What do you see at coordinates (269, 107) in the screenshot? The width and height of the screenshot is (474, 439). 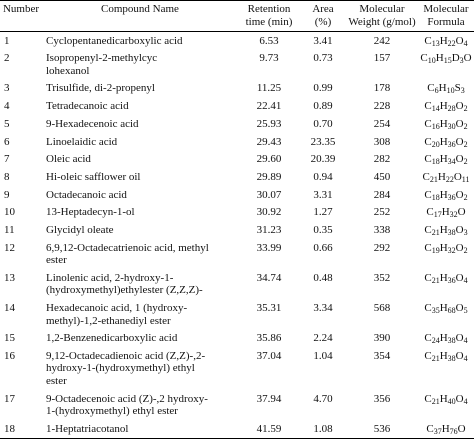 I see `retention-time: 22.41` at bounding box center [269, 107].